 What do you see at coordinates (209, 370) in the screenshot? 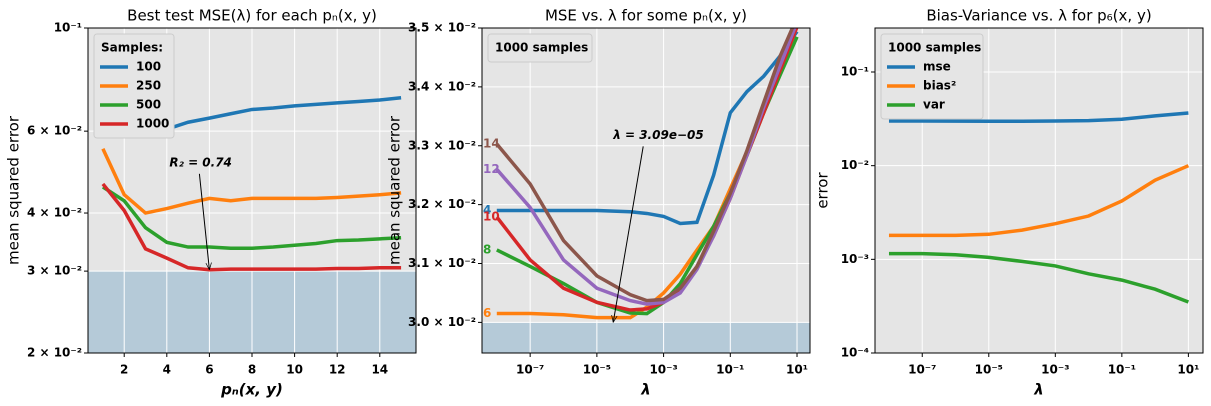
I see `x-tick-label: 6` at bounding box center [209, 370].